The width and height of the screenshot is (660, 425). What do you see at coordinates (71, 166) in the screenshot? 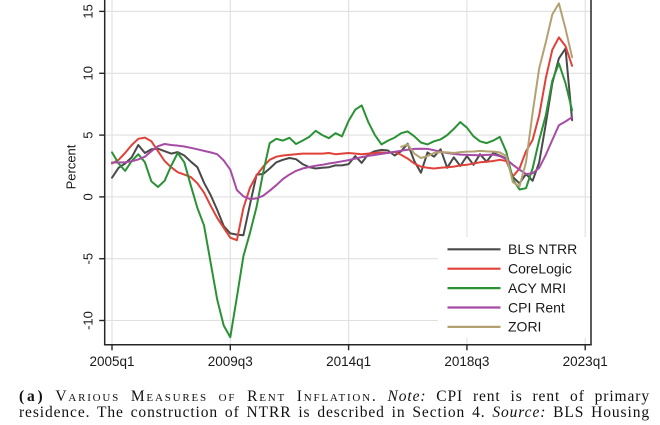
I see `svg-text: Percent` at bounding box center [71, 166].